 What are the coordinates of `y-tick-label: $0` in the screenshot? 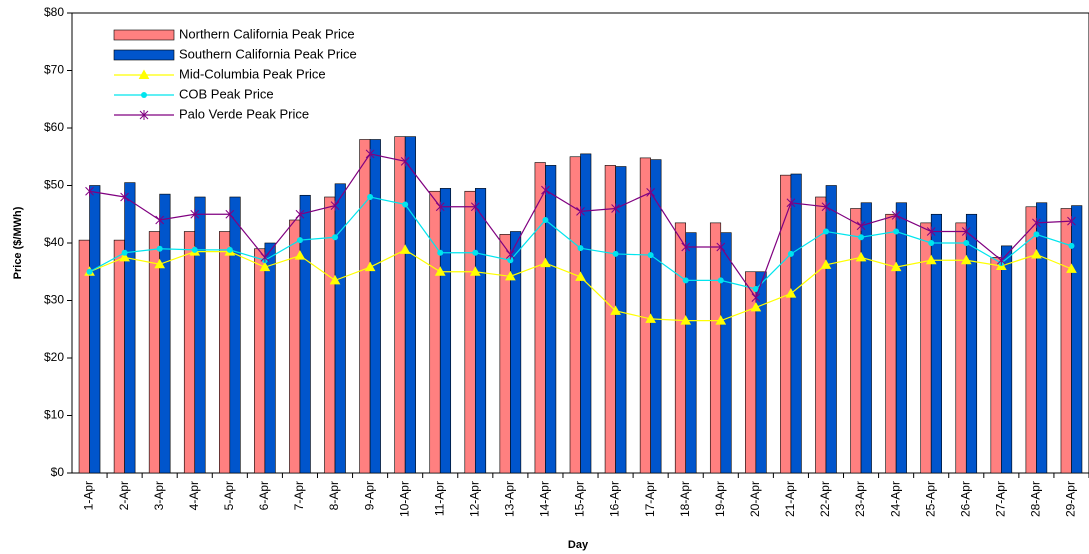 It's located at (58, 472).